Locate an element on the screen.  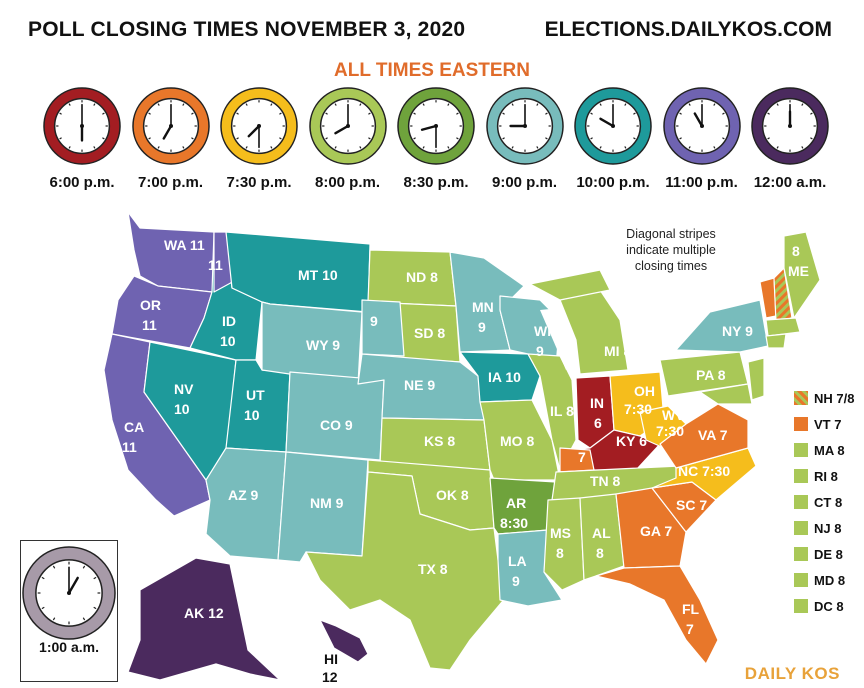
label-mi: MI 8 is located at coordinates (617, 351).